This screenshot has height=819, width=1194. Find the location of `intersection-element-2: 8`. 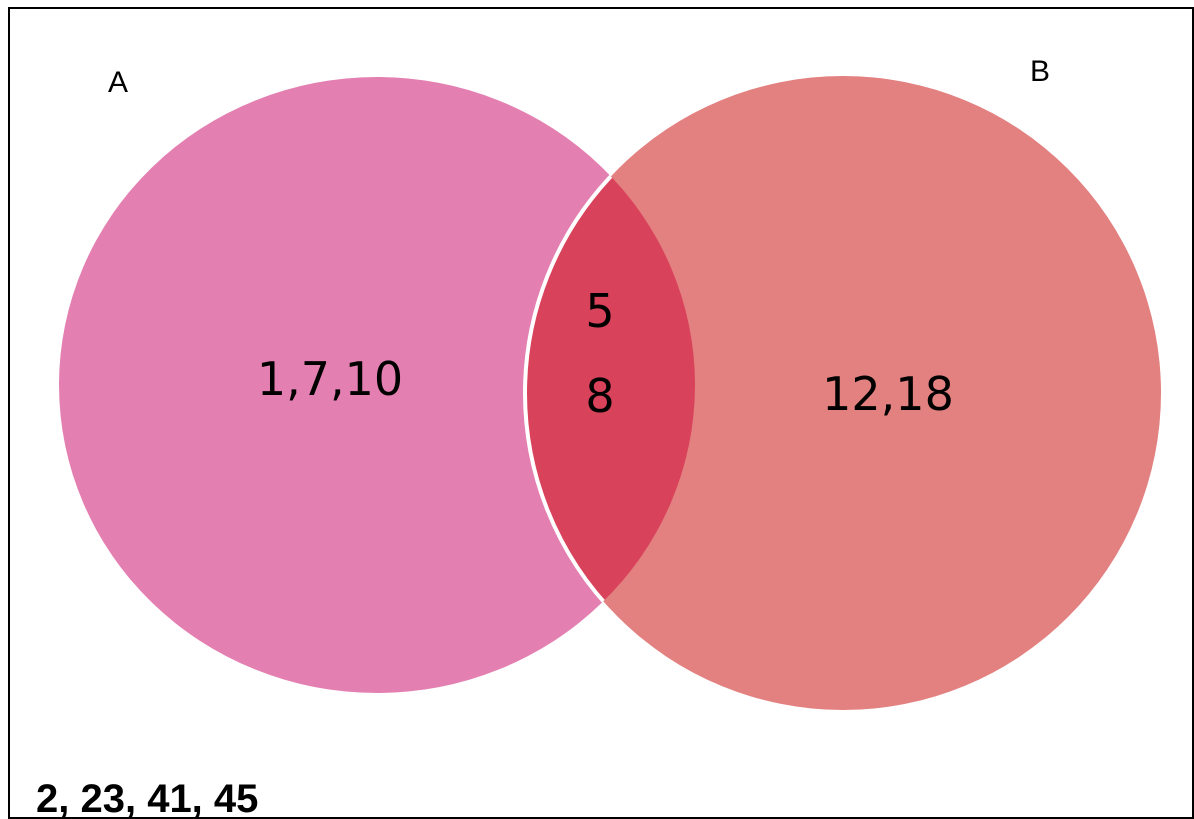

intersection-element-2: 8 is located at coordinates (599, 396).